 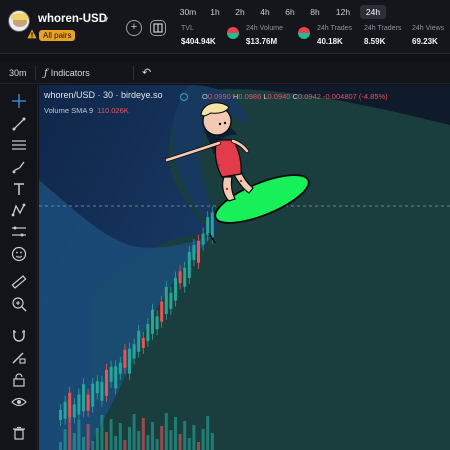 What do you see at coordinates (240, 12) in the screenshot?
I see `timeframe-2h: 2h` at bounding box center [240, 12].